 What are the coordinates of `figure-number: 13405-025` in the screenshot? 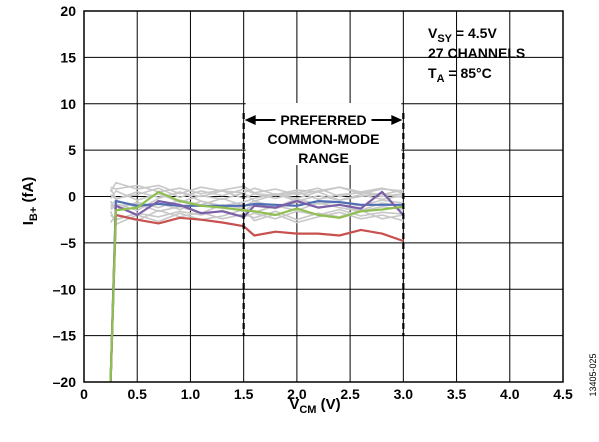 It's located at (593, 374).